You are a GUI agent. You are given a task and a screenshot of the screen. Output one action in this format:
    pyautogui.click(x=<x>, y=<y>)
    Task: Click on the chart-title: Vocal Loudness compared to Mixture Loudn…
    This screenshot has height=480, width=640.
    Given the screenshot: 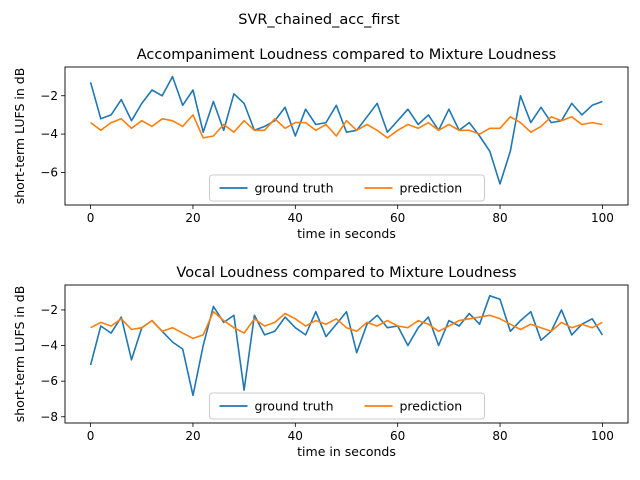 What is the action you would take?
    pyautogui.click(x=346, y=273)
    